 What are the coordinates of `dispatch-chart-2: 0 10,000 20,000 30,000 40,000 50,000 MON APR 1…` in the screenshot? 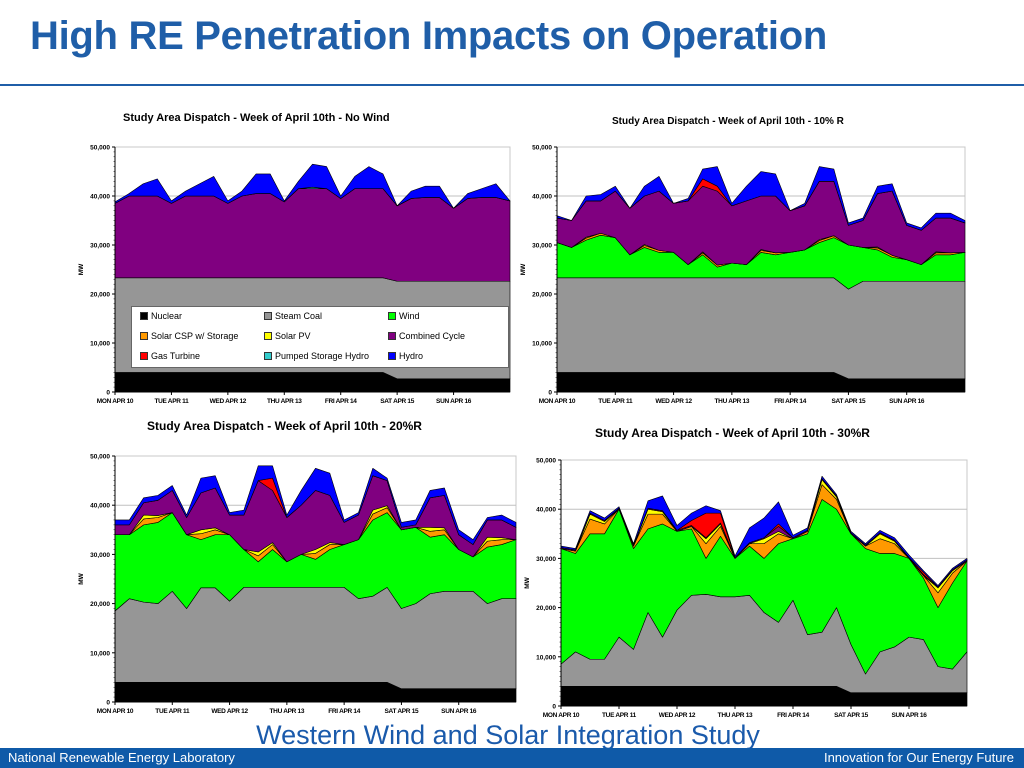 It's located at (297, 584).